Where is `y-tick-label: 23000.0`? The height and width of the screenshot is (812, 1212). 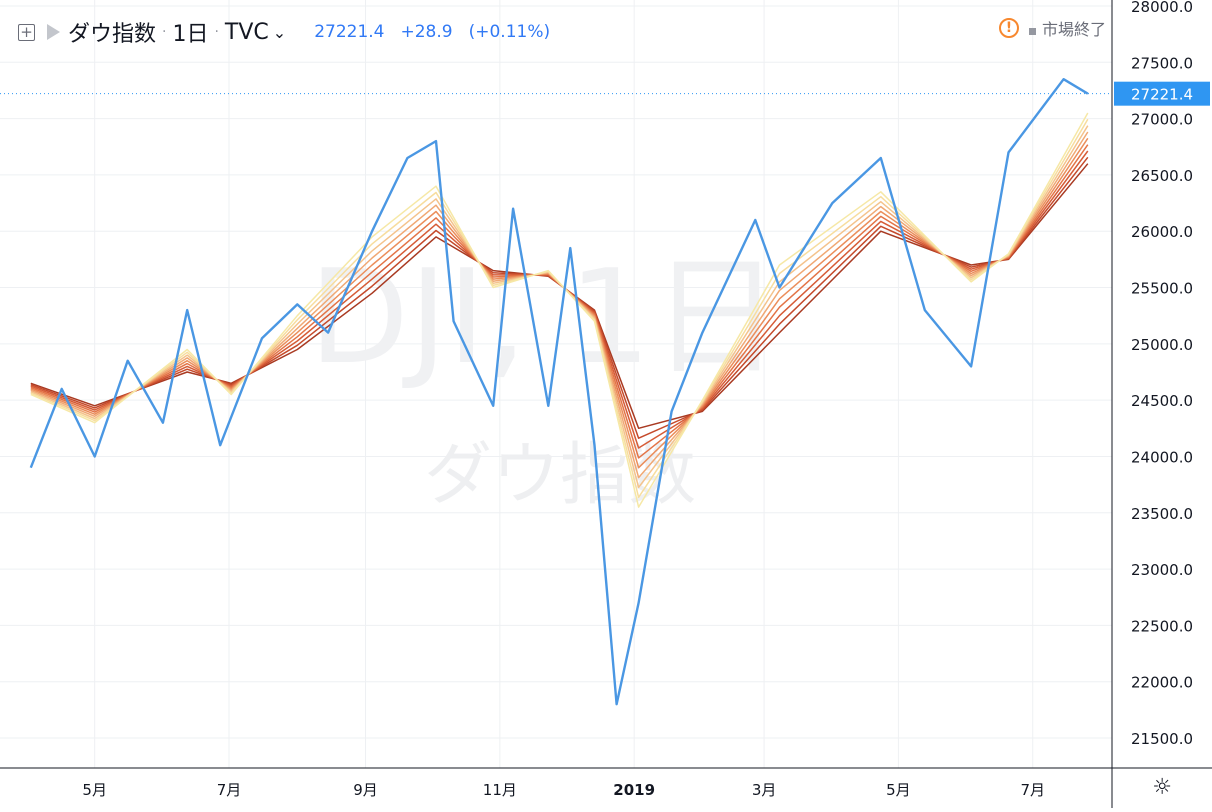
y-tick-label: 23000.0 is located at coordinates (1162, 570).